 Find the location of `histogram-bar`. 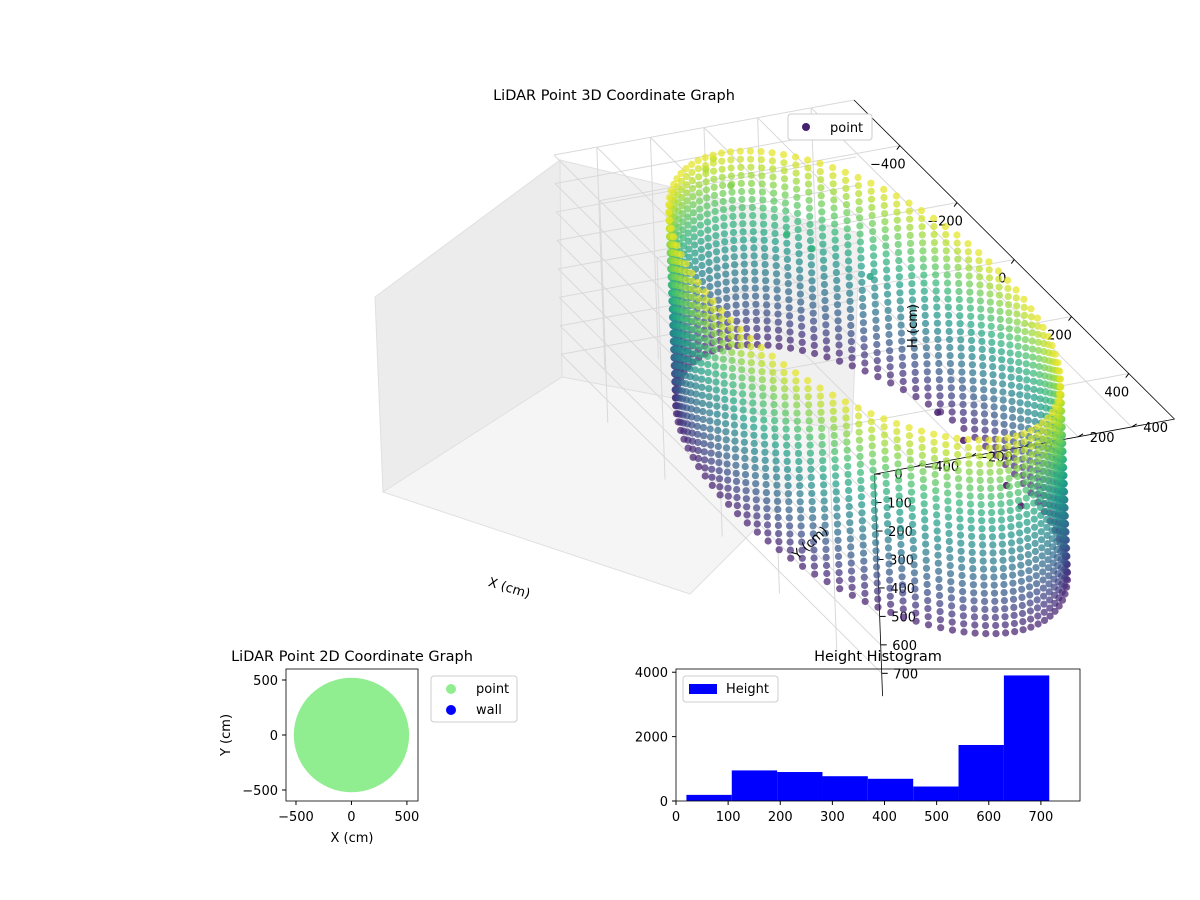

histogram-bar is located at coordinates (981, 772).